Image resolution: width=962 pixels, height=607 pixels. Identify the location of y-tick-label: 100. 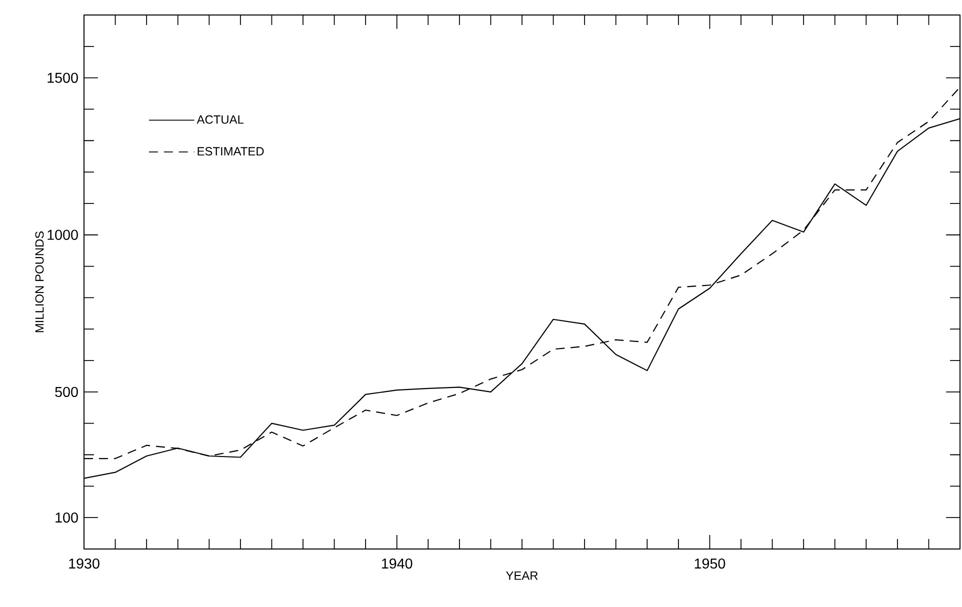
(67, 517).